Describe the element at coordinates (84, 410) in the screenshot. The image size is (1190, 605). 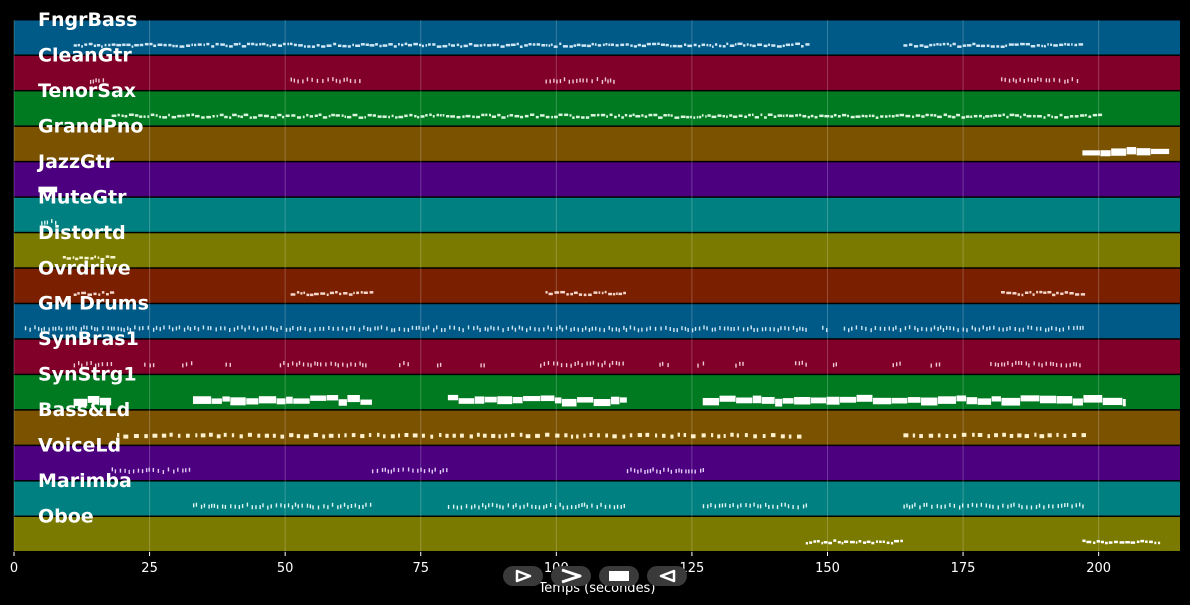
I see `lane-label-11: Bass&Ld` at that location.